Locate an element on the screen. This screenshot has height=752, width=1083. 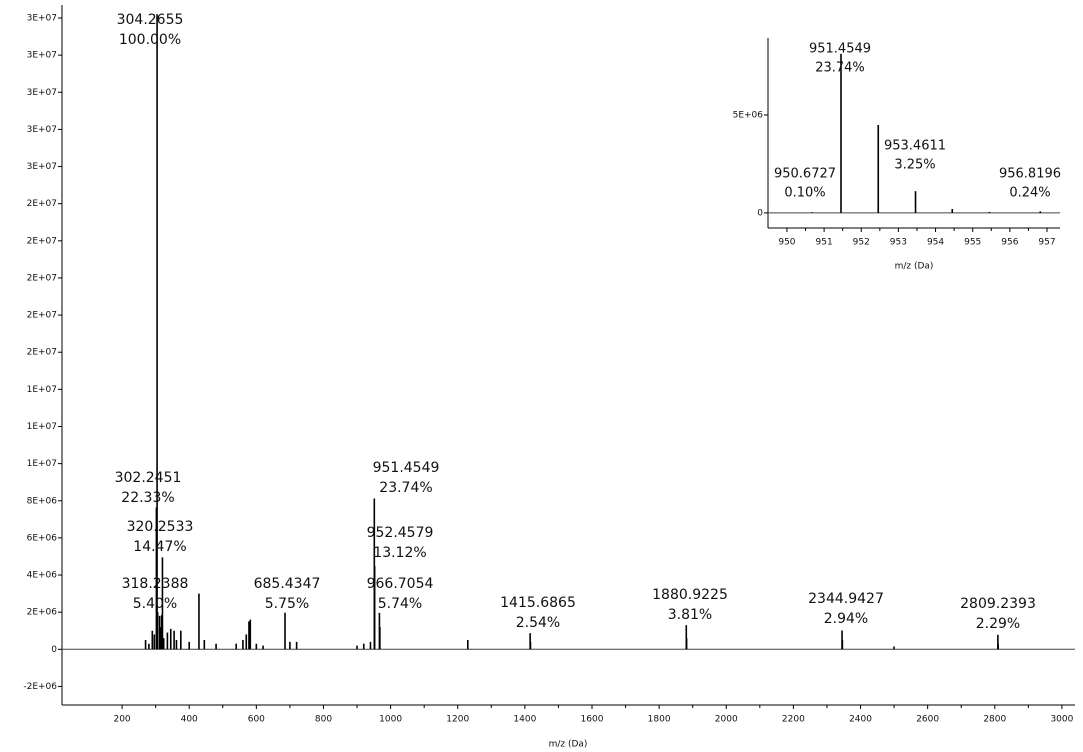
peak-mz-label: 956.8196 is located at coordinates (1030, 174).